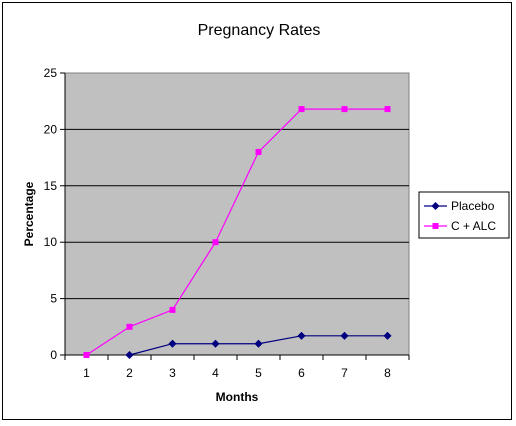 This screenshot has height=426, width=516. What do you see at coordinates (344, 373) in the screenshot?
I see `x-tick-label: 7` at bounding box center [344, 373].